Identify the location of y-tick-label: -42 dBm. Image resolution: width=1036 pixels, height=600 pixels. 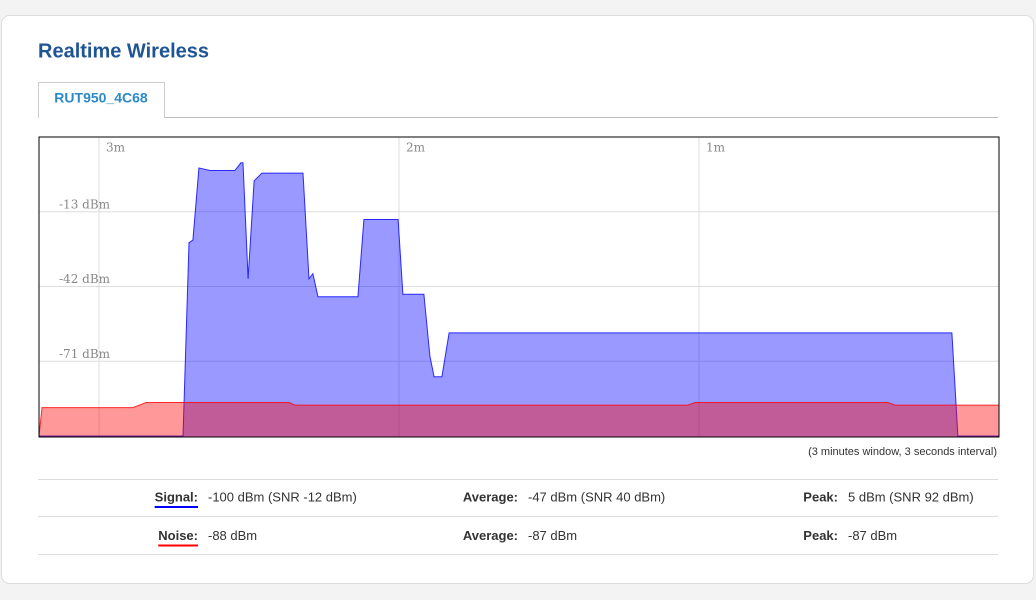
(85, 279).